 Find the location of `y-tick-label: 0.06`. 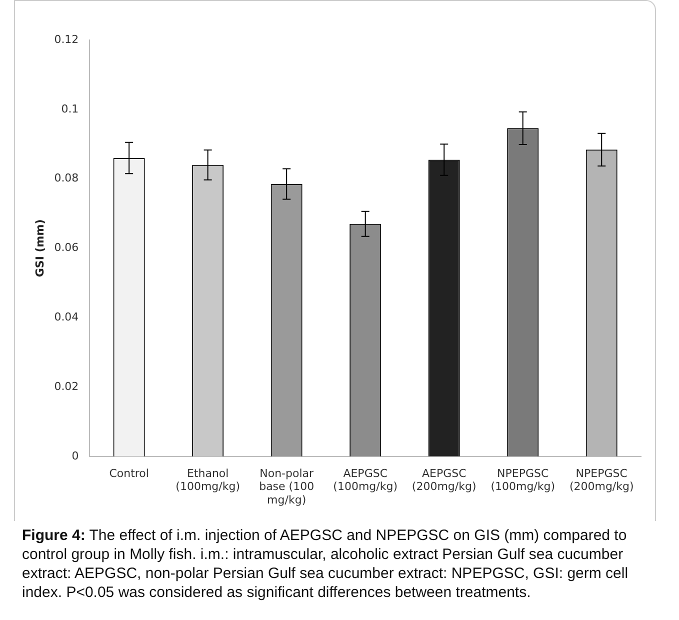

y-tick-label: 0.06 is located at coordinates (66, 247).